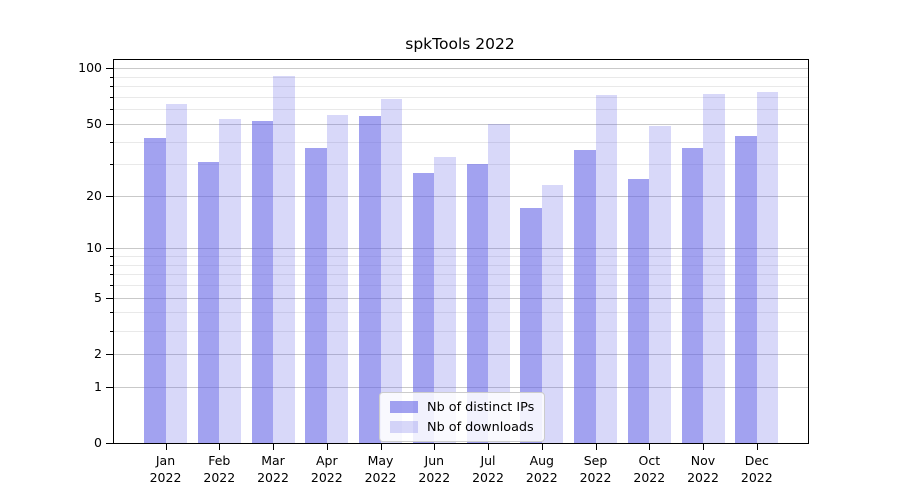  What do you see at coordinates (445, 299) in the screenshot?
I see `bar-downloads-jun` at bounding box center [445, 299].